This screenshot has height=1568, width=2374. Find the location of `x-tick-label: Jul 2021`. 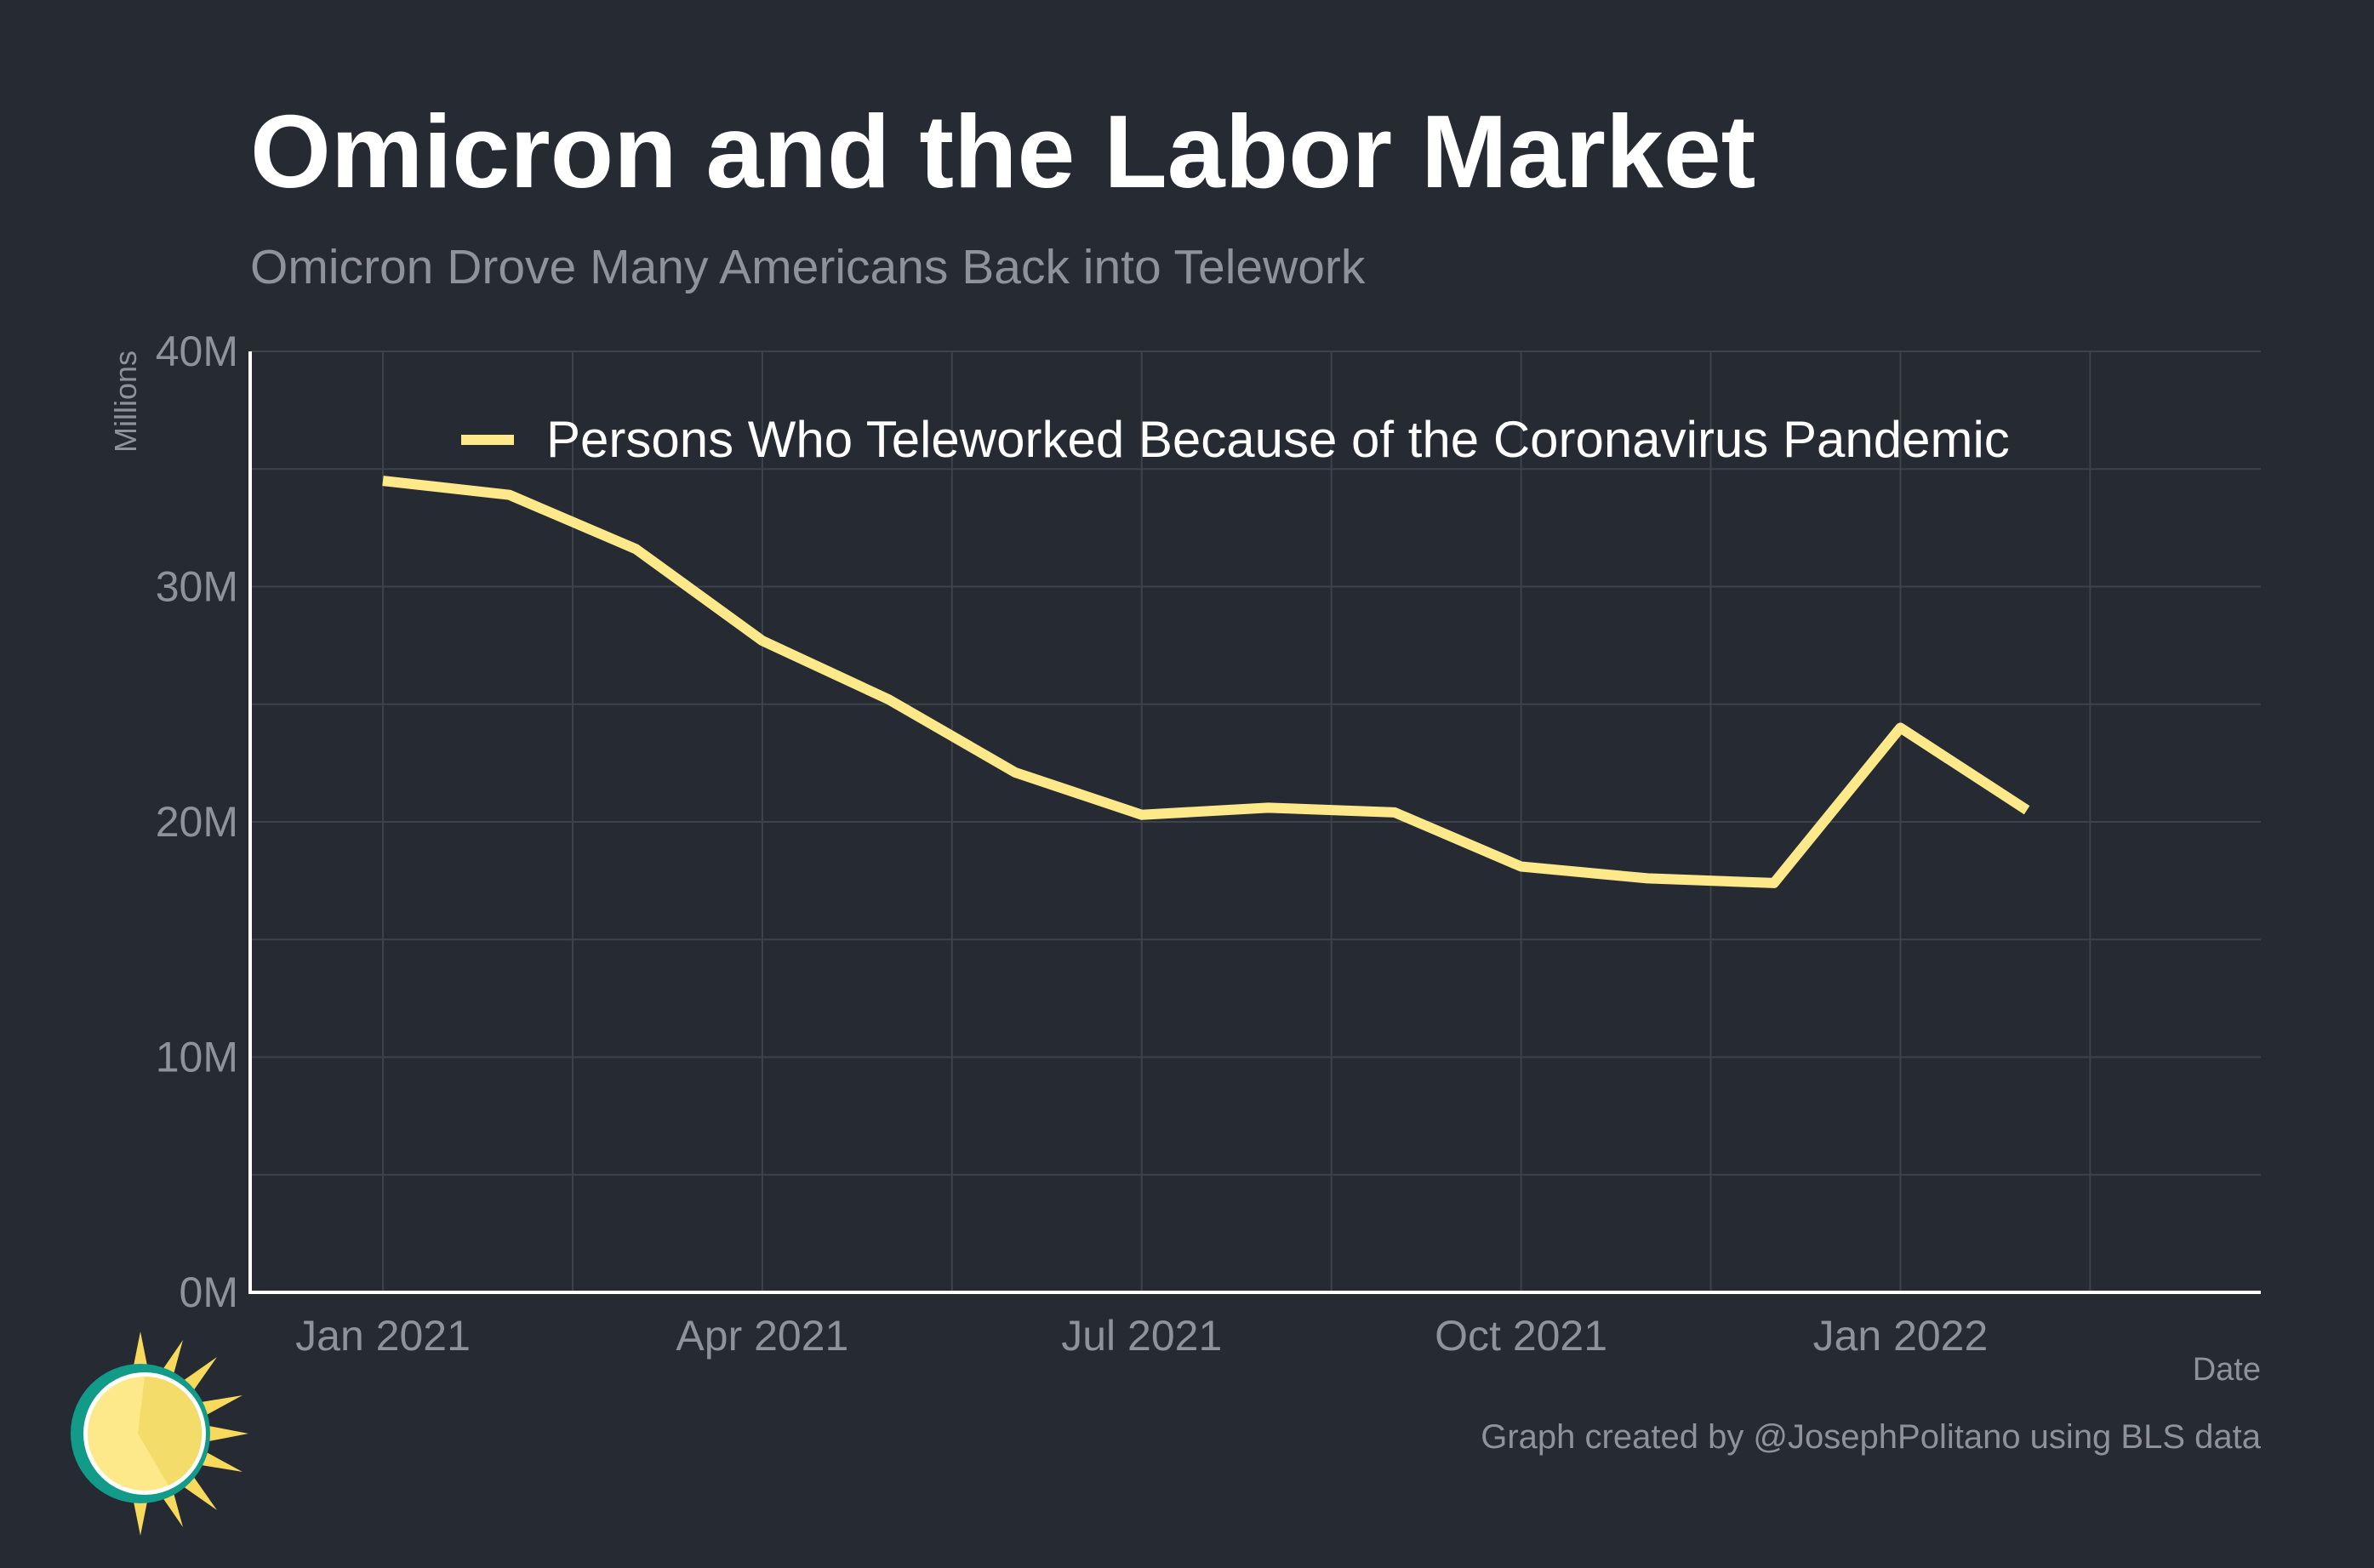

x-tick-label: Jul 2021 is located at coordinates (1141, 1336).